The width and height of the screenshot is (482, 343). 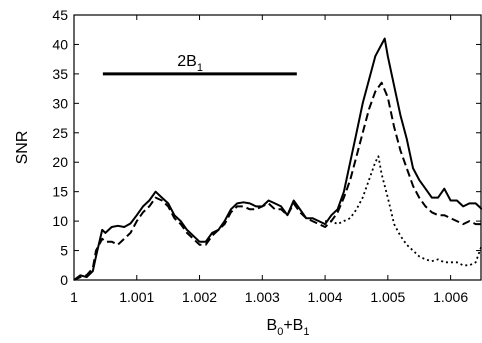 What do you see at coordinates (200, 68) in the screenshot?
I see `annotation-label-sub: 1` at bounding box center [200, 68].